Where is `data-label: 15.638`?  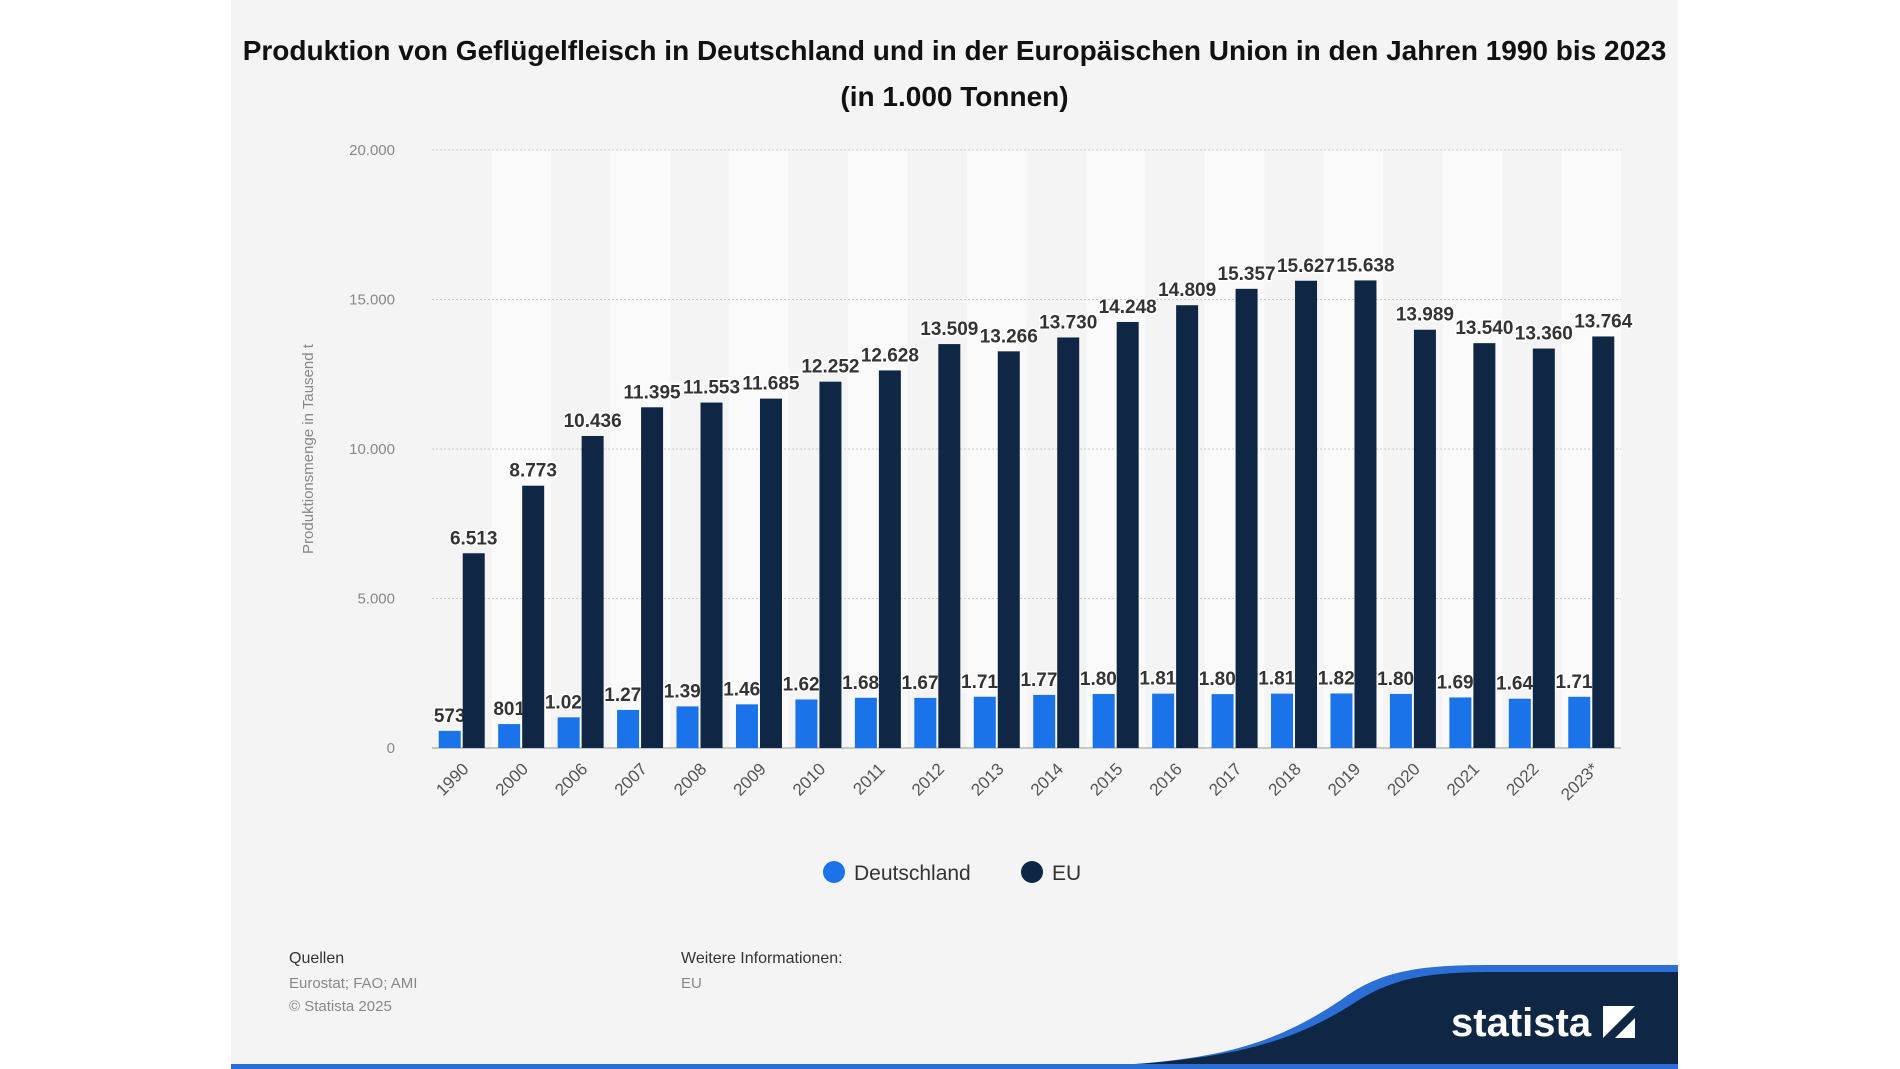 data-label: 15.638 is located at coordinates (1365, 265).